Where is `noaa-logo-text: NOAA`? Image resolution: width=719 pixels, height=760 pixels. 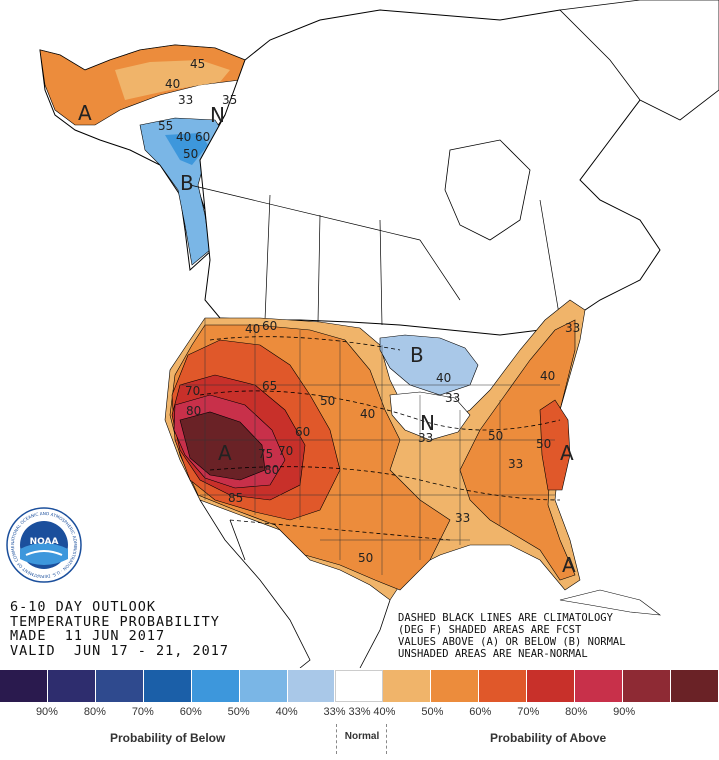 noaa-logo-text: NOAA is located at coordinates (44, 542).